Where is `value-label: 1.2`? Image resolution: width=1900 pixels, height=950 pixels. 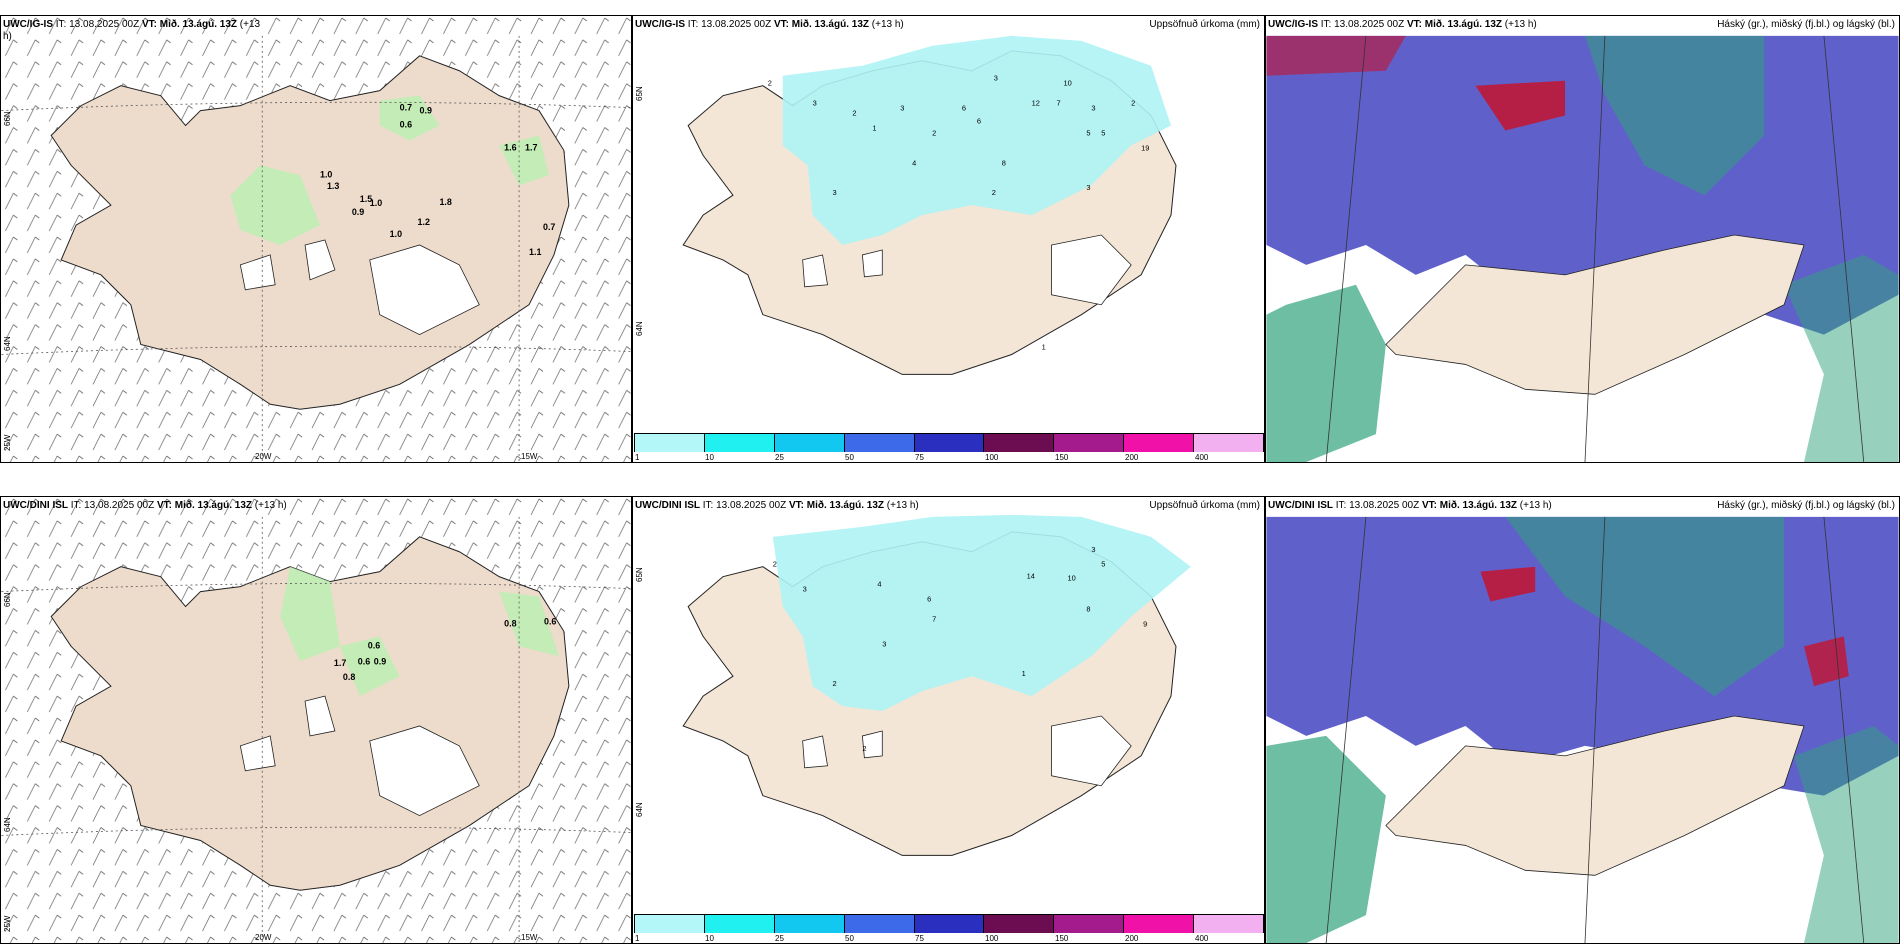
value-label: 1.2 is located at coordinates (424, 222).